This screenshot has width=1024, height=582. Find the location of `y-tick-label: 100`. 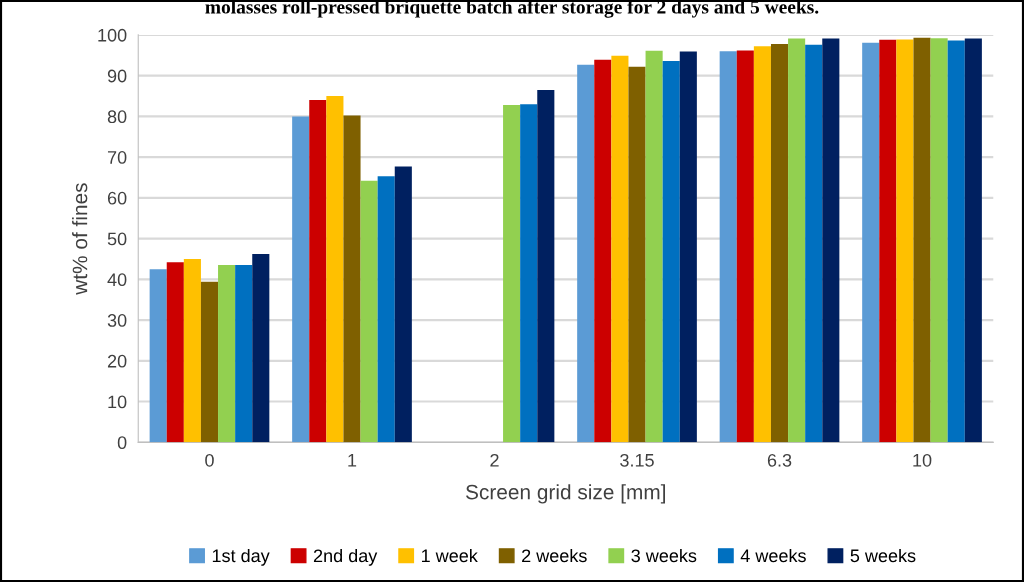

y-tick-label: 100 is located at coordinates (112, 35).